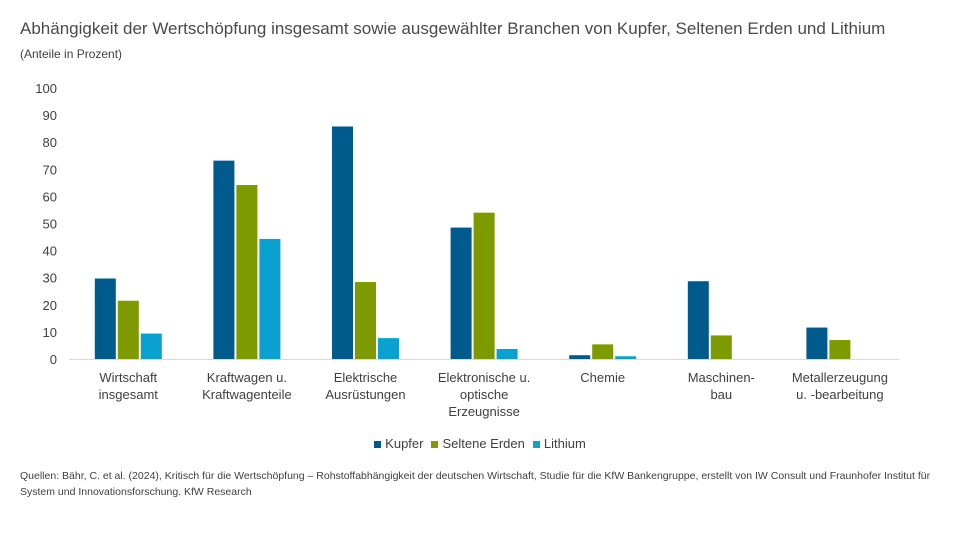  Describe the element at coordinates (50, 278) in the screenshot. I see `y-tick-label: 30` at that location.